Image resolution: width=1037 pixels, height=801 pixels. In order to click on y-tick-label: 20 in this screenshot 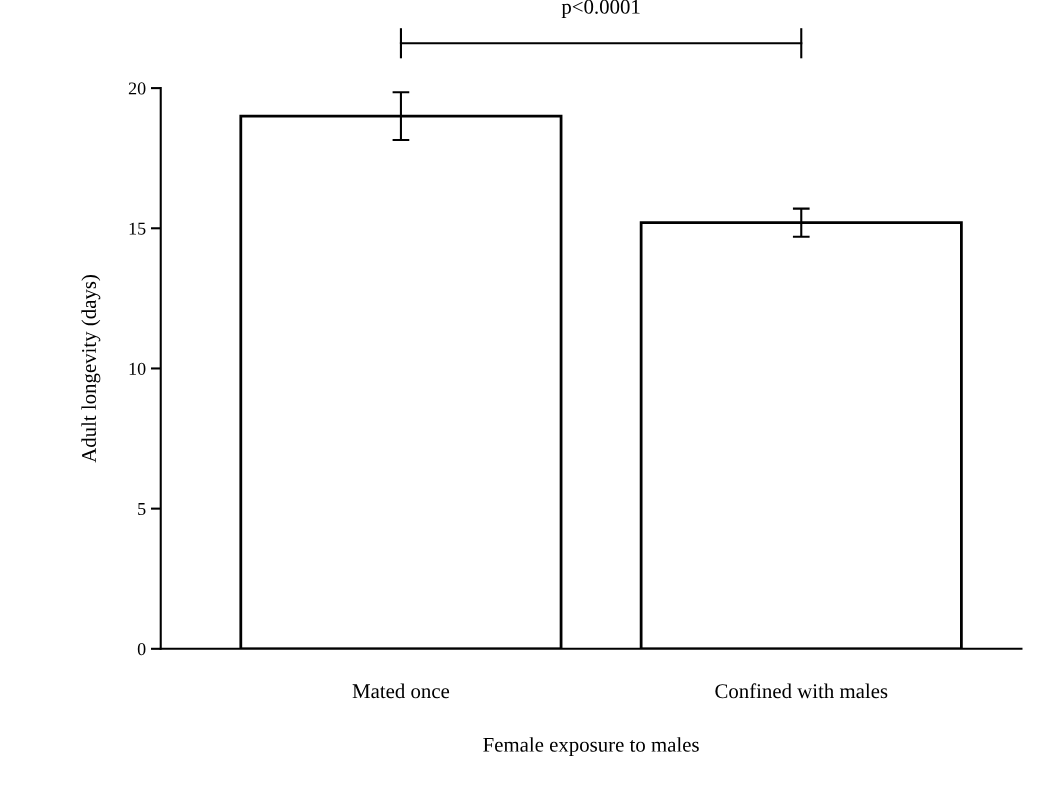, I will do `click(137, 88)`.